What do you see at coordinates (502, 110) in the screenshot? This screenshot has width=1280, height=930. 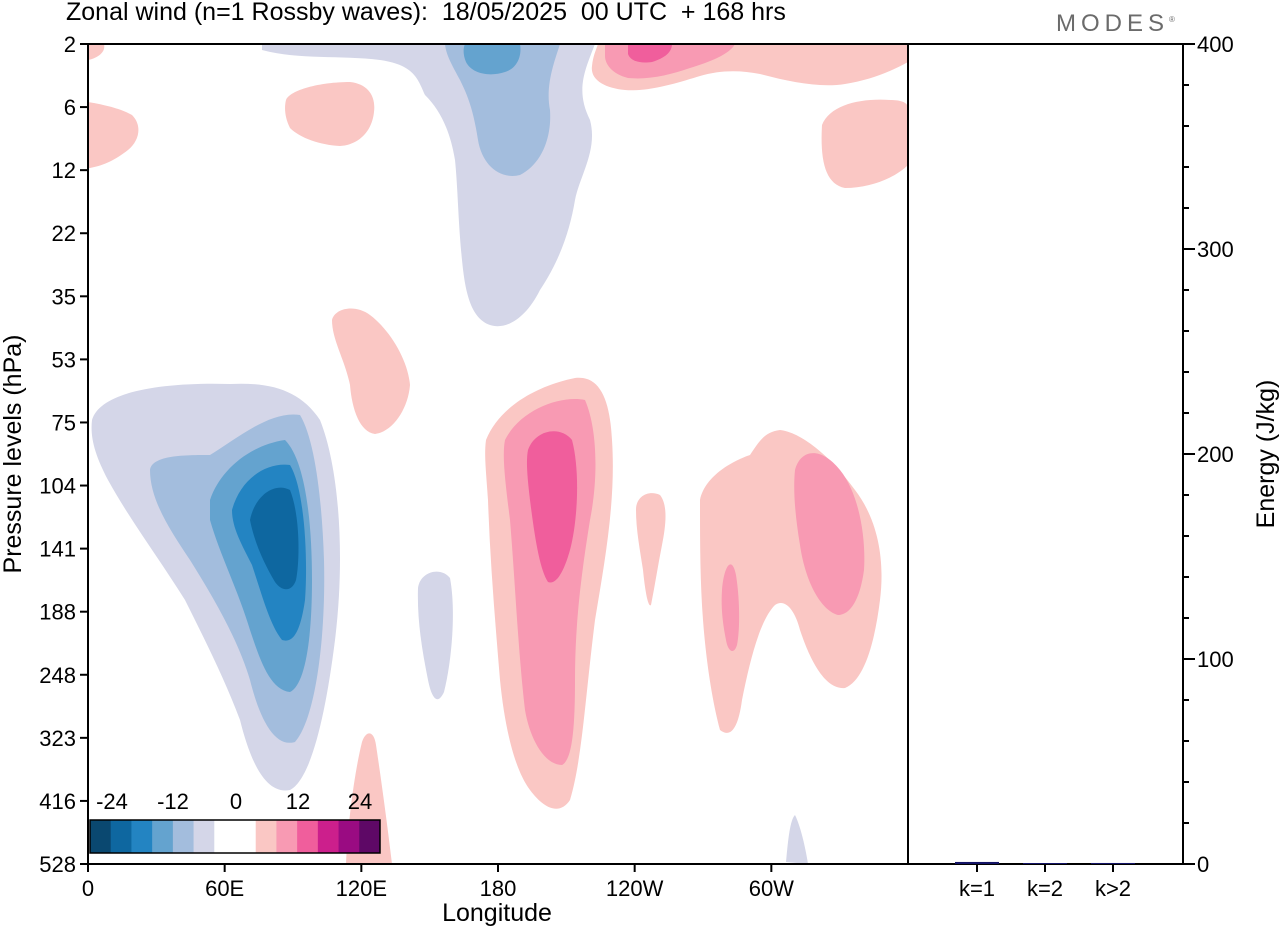 I see `neg-upper-c2` at bounding box center [502, 110].